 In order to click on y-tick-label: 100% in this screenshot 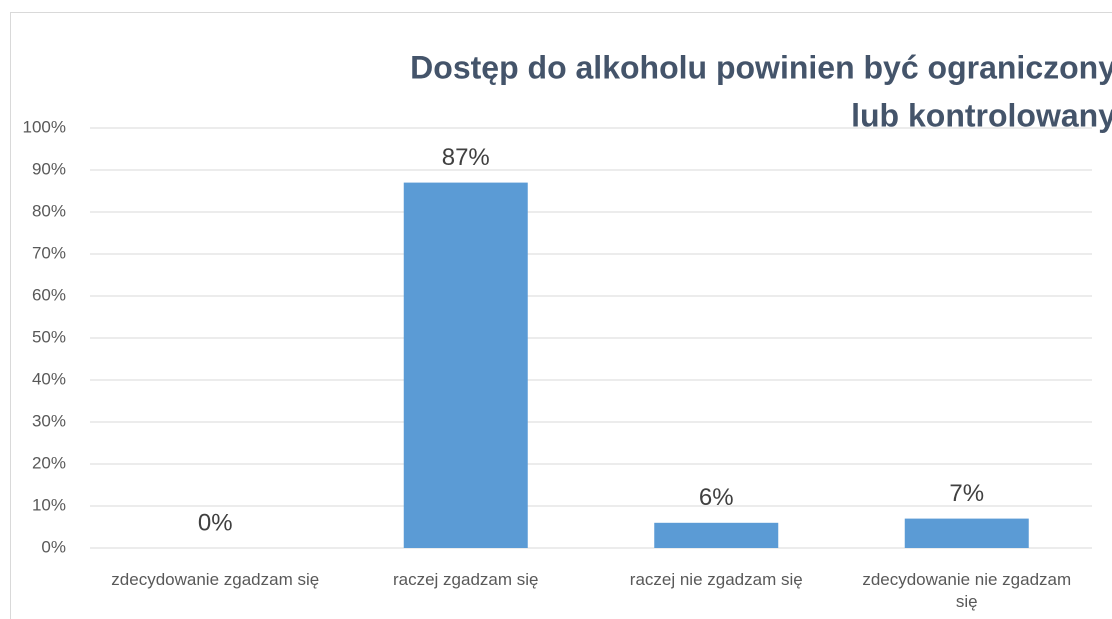, I will do `click(44, 126)`.